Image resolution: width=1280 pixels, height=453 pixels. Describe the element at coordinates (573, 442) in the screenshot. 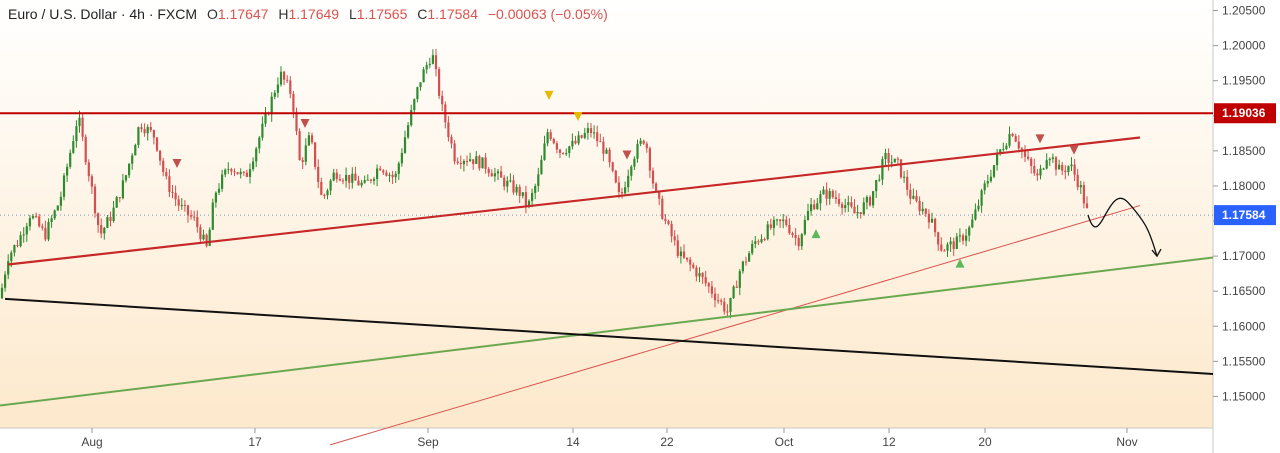

I see `x-tick-label: 14` at that location.